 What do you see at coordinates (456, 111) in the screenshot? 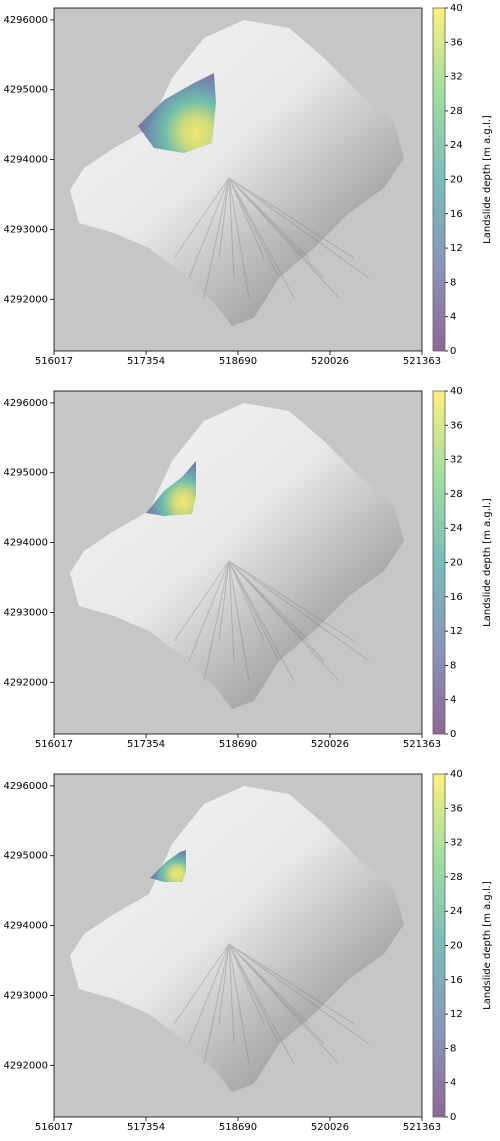
I see `colorbar-tick-label: 28` at bounding box center [456, 111].